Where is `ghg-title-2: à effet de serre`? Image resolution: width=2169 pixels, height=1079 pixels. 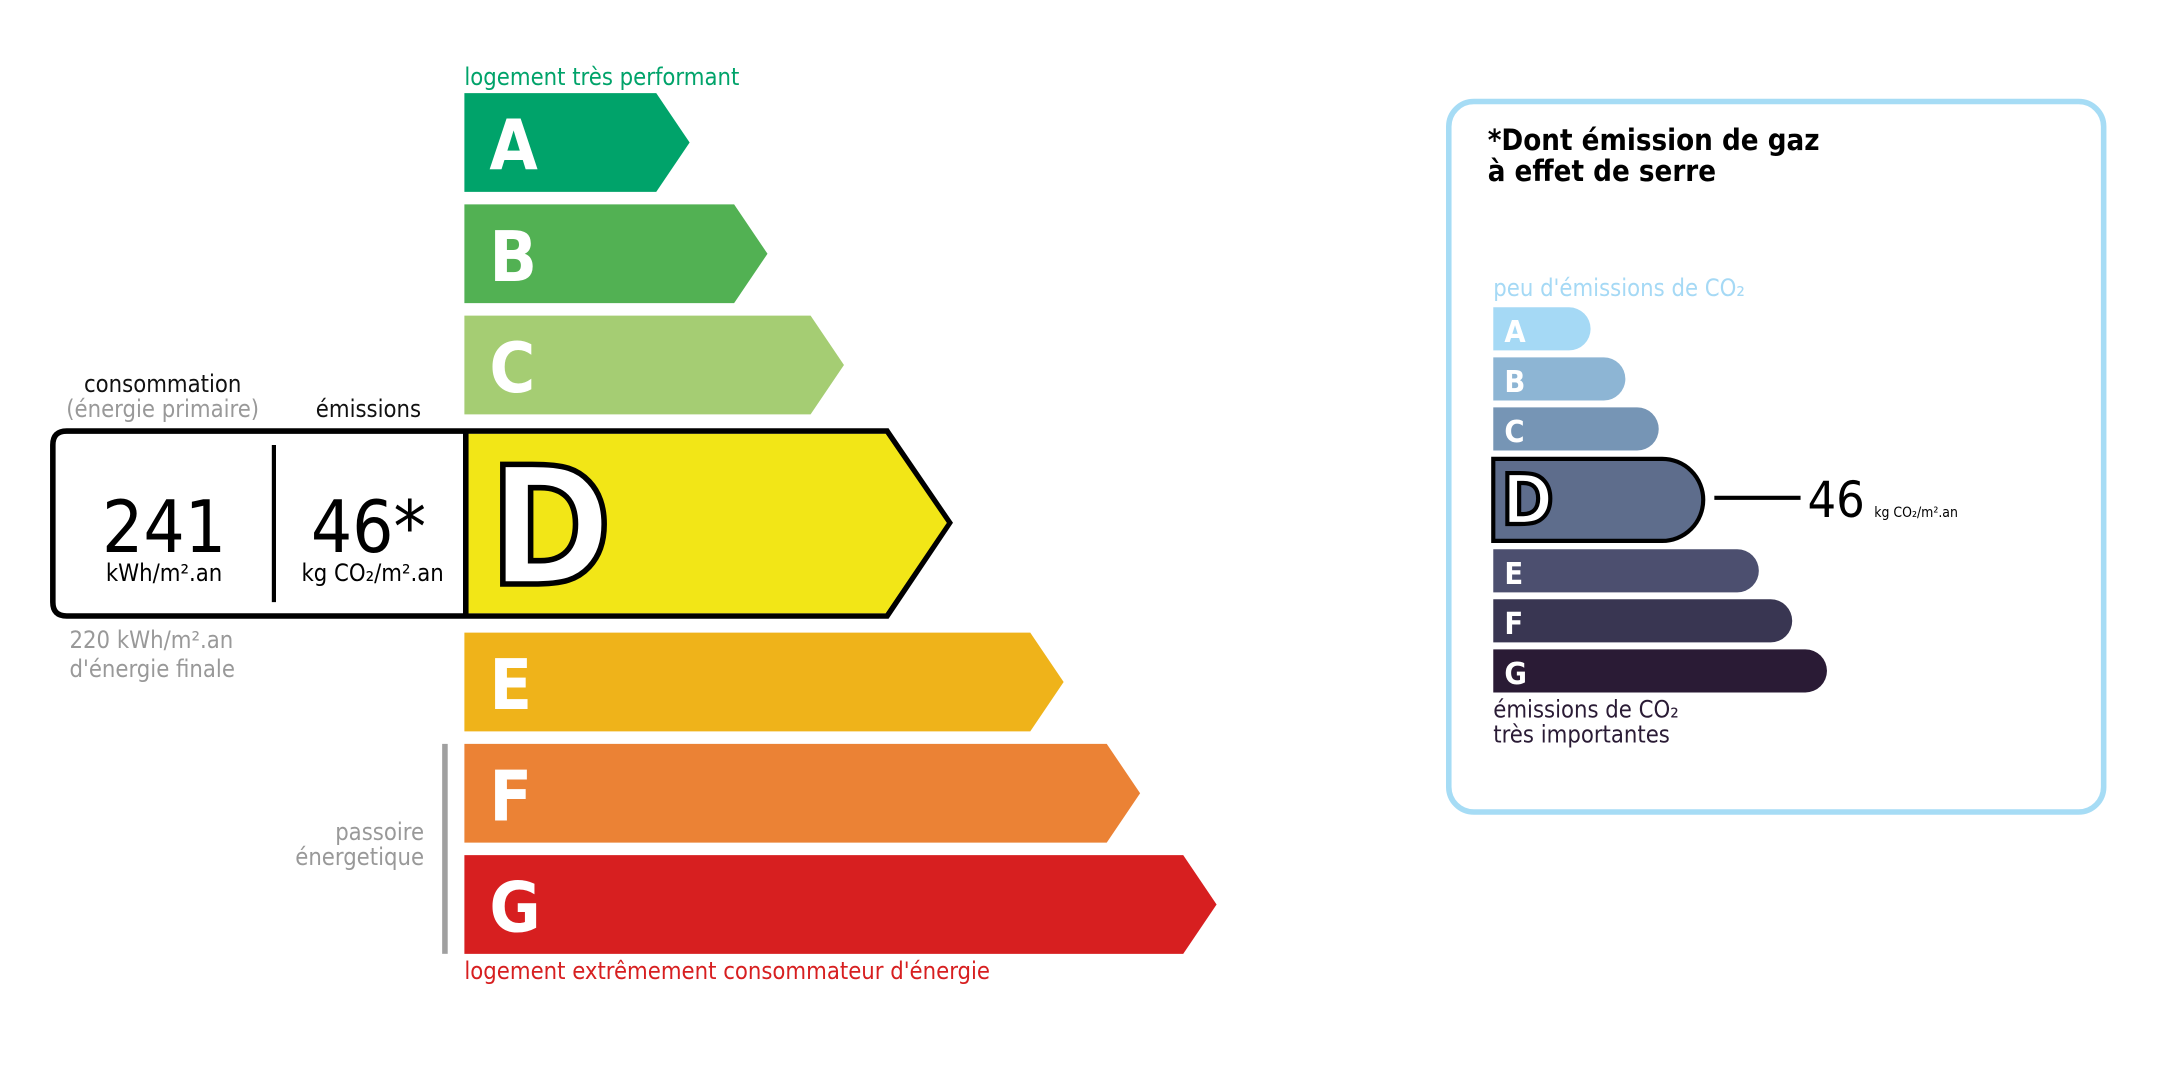 ghg-title-2: à effet de serre is located at coordinates (1602, 171).